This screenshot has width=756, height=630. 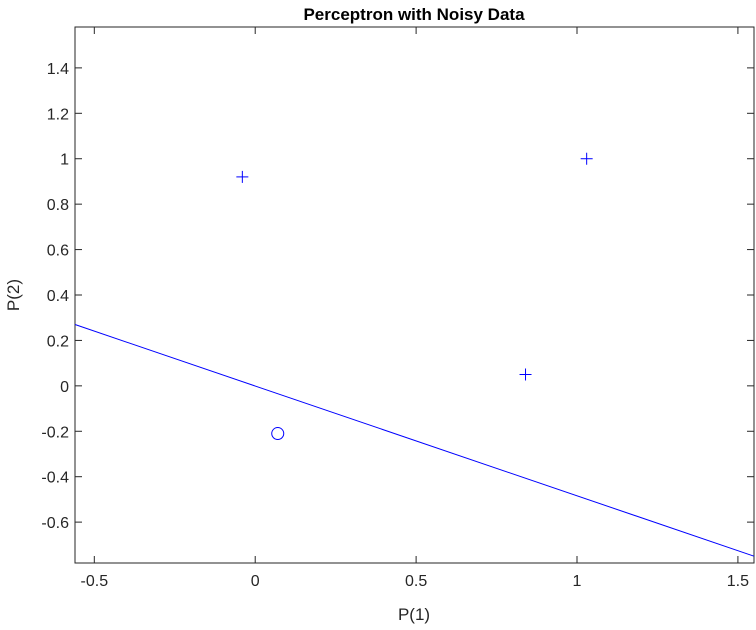 I want to click on y-tick-label: 1.4, so click(x=58, y=69).